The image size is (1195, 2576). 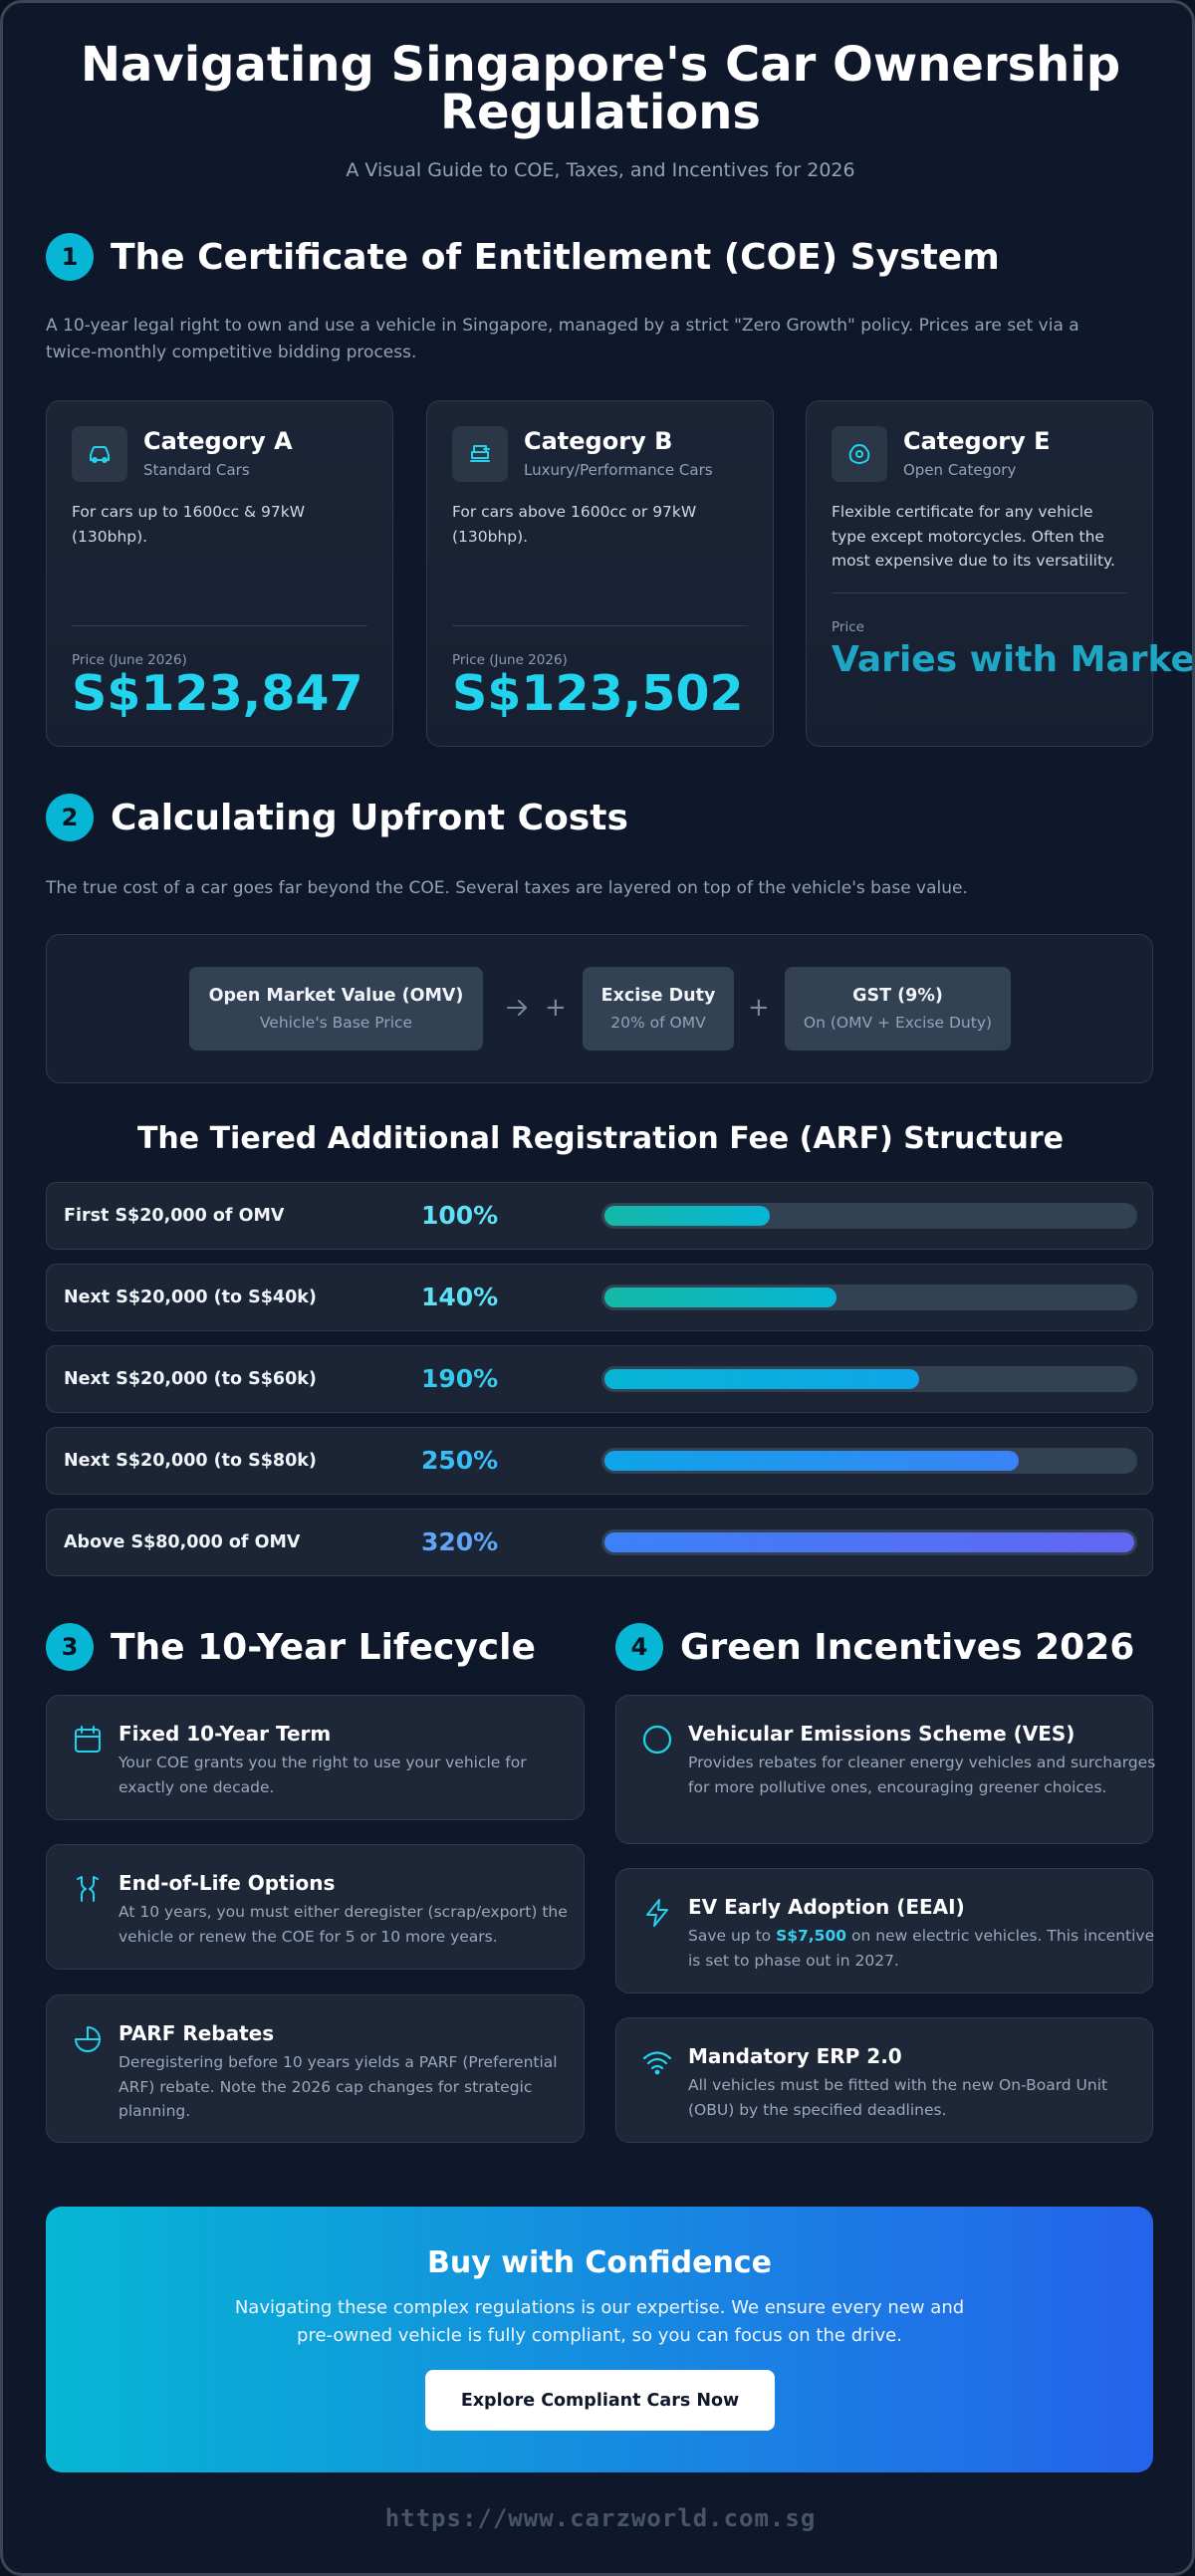 I want to click on section-number-badge: 2, so click(x=70, y=817).